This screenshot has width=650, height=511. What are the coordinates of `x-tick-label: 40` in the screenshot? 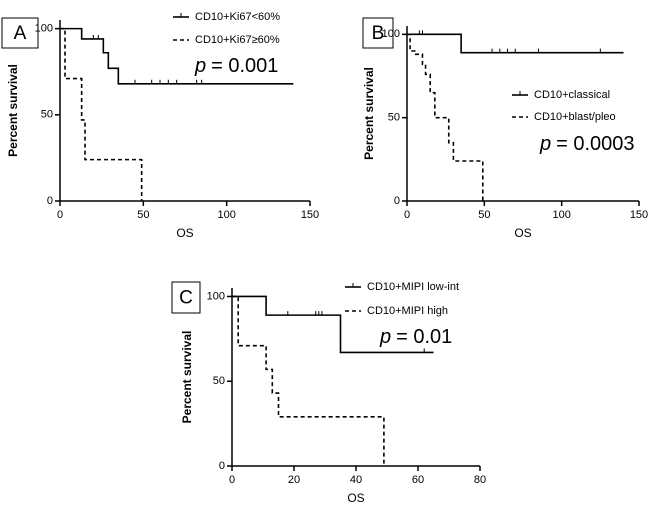 It's located at (356, 480).